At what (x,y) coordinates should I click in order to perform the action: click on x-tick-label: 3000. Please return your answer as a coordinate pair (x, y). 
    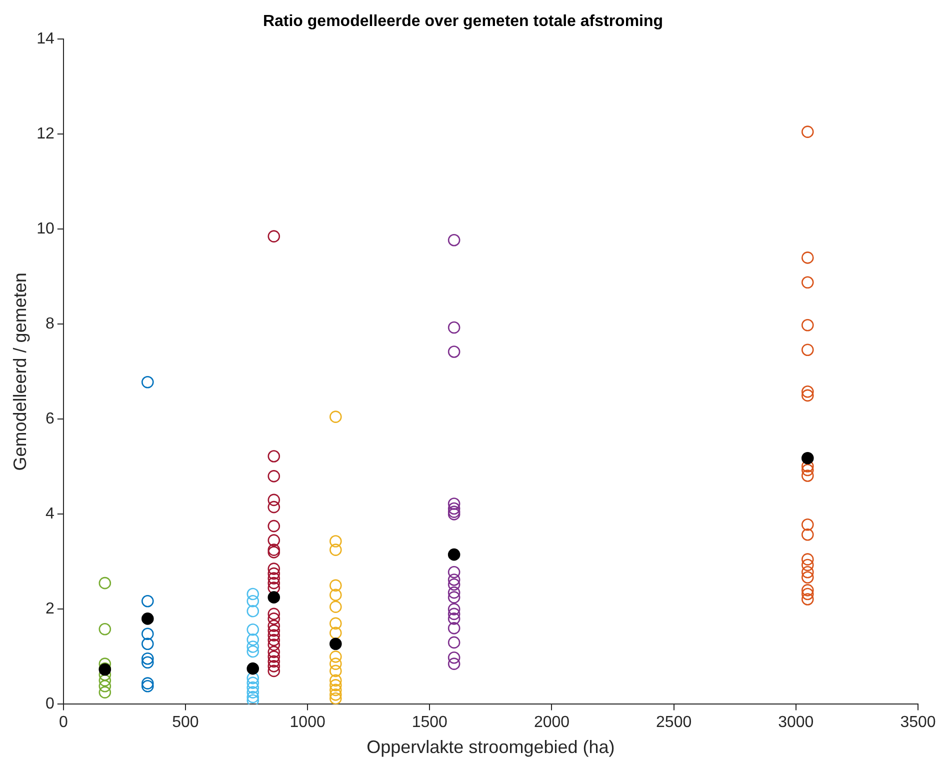
    Looking at the image, I should click on (796, 723).